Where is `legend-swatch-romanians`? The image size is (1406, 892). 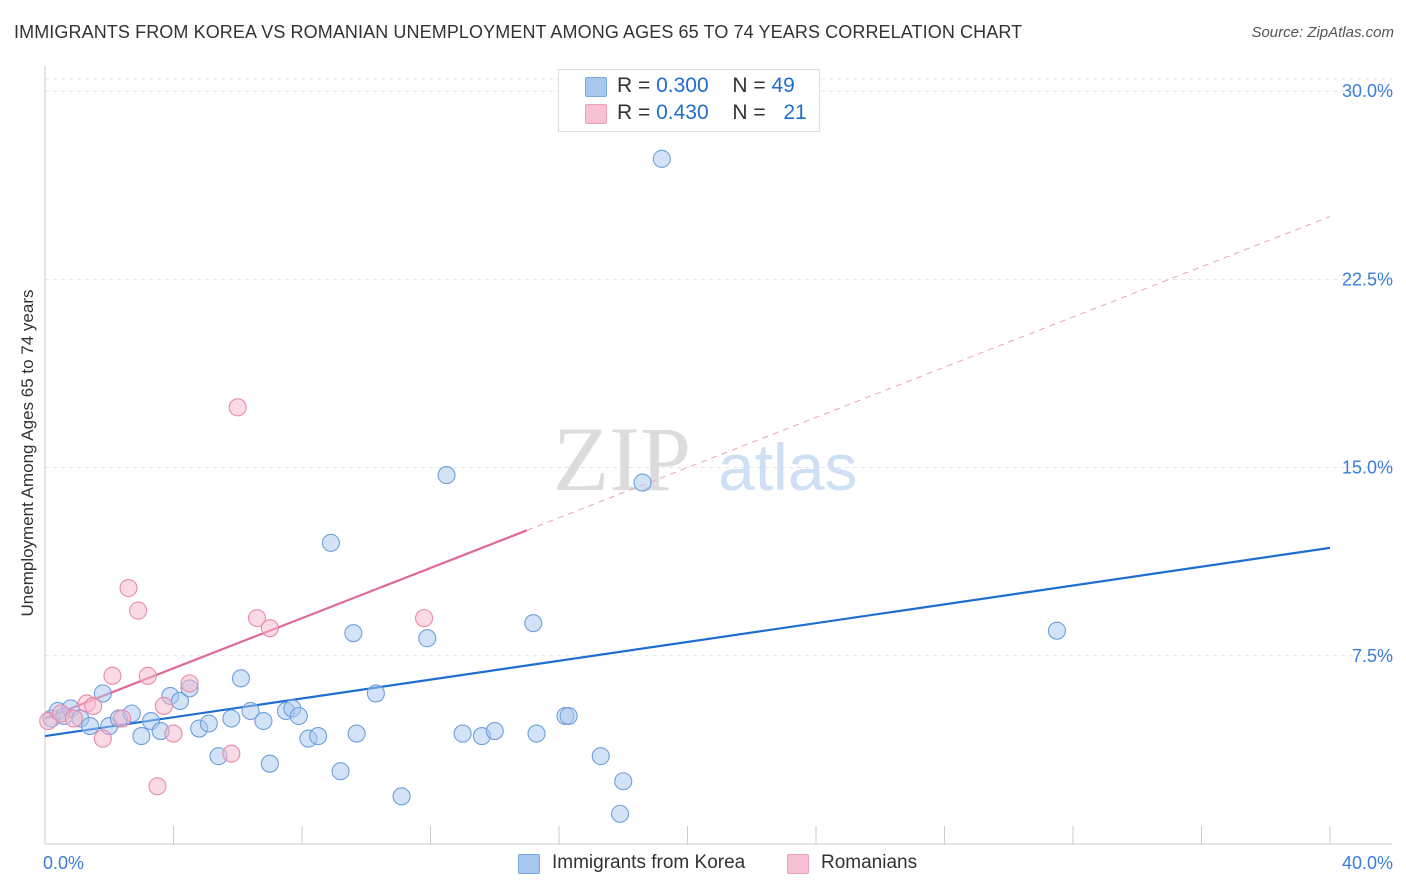
legend-swatch-romanians is located at coordinates (596, 114).